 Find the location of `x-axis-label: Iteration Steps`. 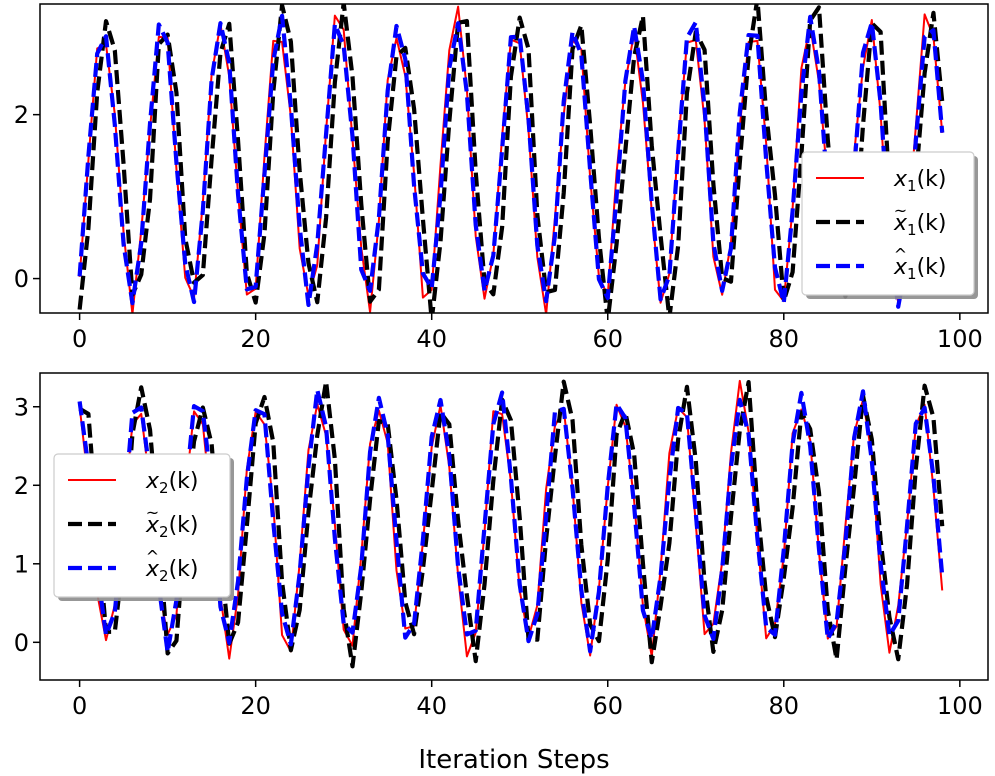

x-axis-label: Iteration Steps is located at coordinates (513, 760).